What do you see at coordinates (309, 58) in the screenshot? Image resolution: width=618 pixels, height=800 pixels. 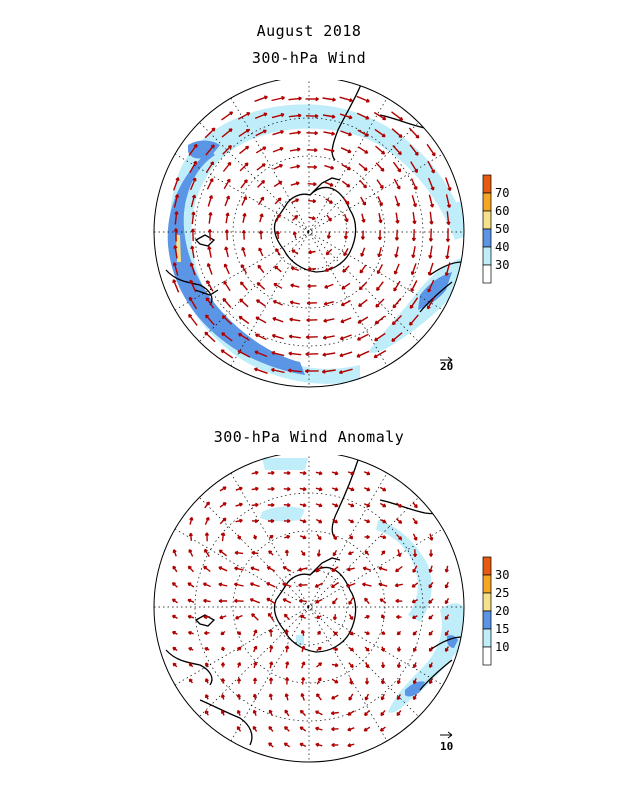 I see `top-title-line2: 300-hPa Wind` at bounding box center [309, 58].